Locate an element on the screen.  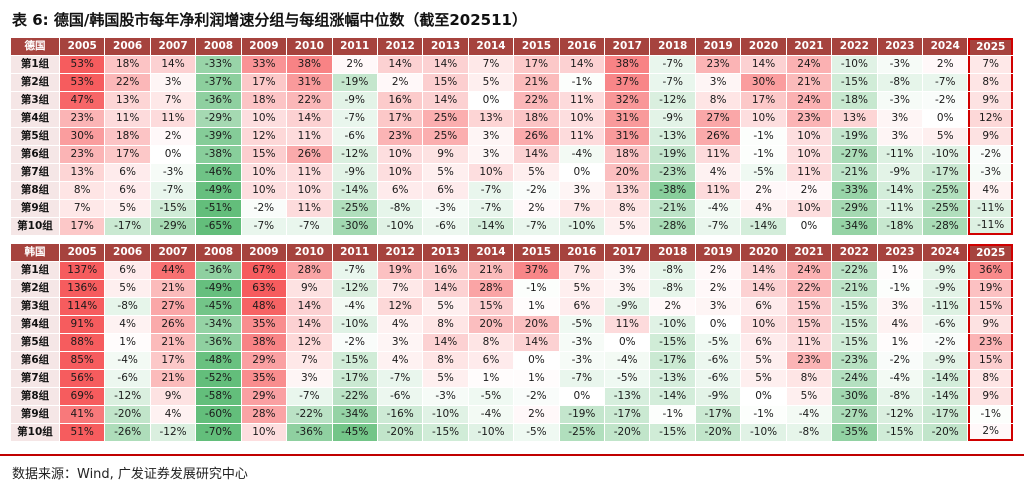
row-label: 第6组 is located at coordinates (35, 154).